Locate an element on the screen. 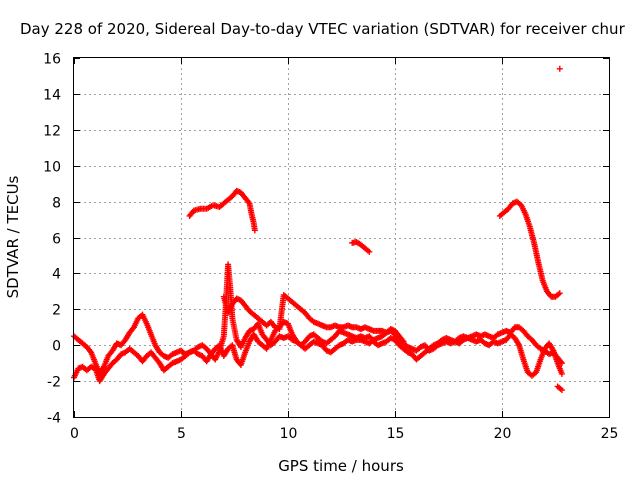 The width and height of the screenshot is (640, 480). y-tick-label: 6 is located at coordinates (56, 240).